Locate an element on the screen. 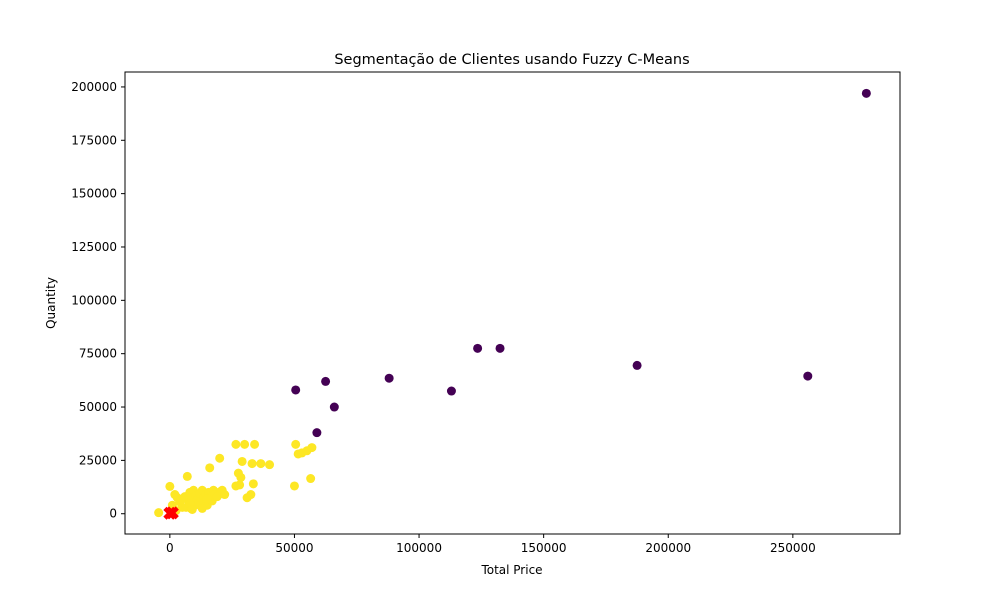  centroid-layer is located at coordinates (171, 513).